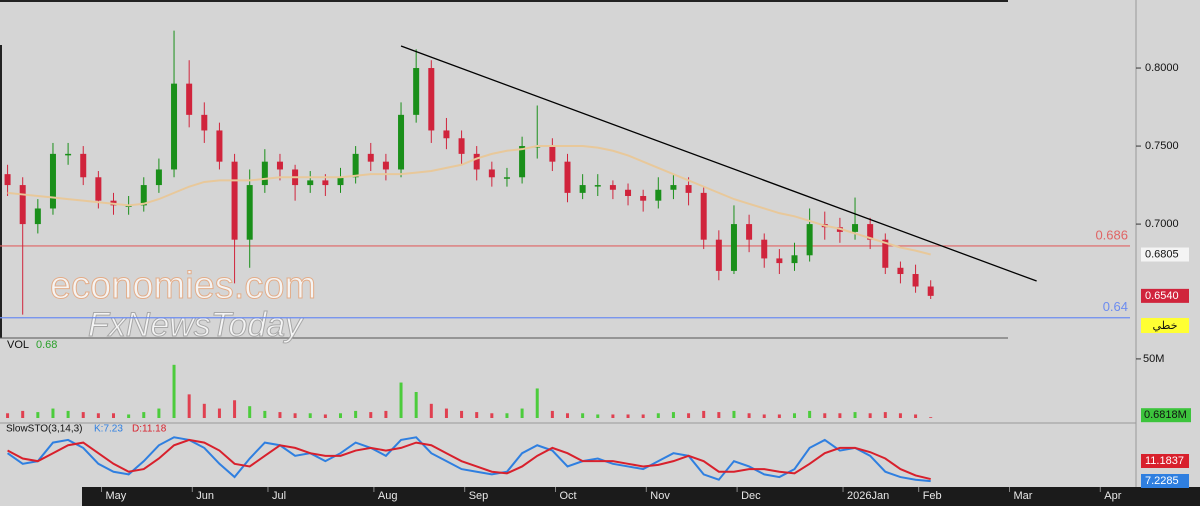 This screenshot has height=506, width=1200. What do you see at coordinates (388, 496) in the screenshot?
I see `x-tick-label: Aug` at bounding box center [388, 496].